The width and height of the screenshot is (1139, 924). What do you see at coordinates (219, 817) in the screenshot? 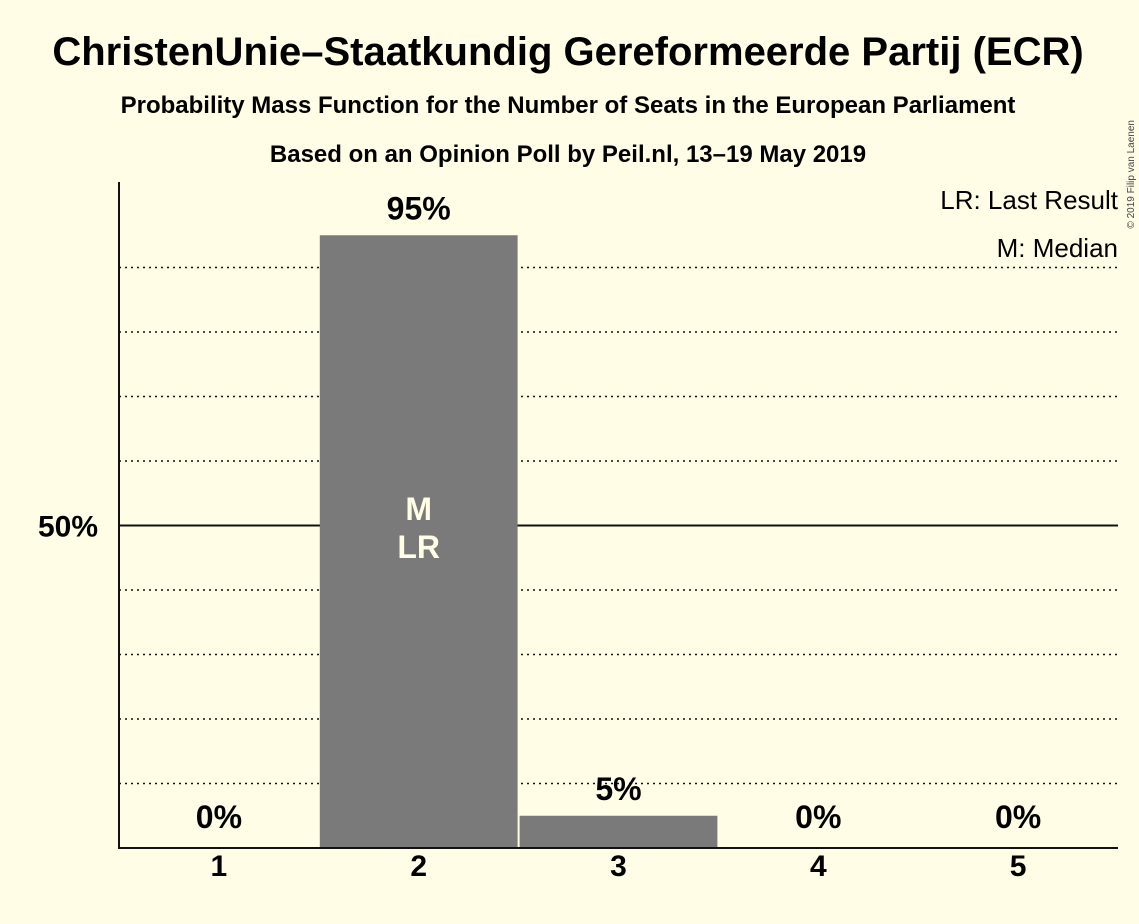
I see `data-label-1: 0%` at bounding box center [219, 817].